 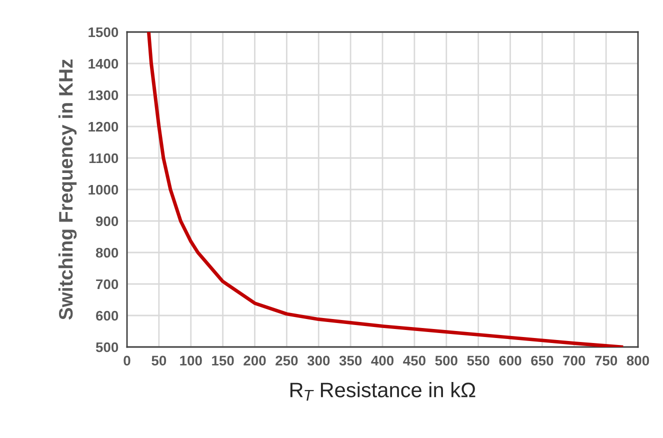 I want to click on y-tick-label: 700, so click(x=107, y=284).